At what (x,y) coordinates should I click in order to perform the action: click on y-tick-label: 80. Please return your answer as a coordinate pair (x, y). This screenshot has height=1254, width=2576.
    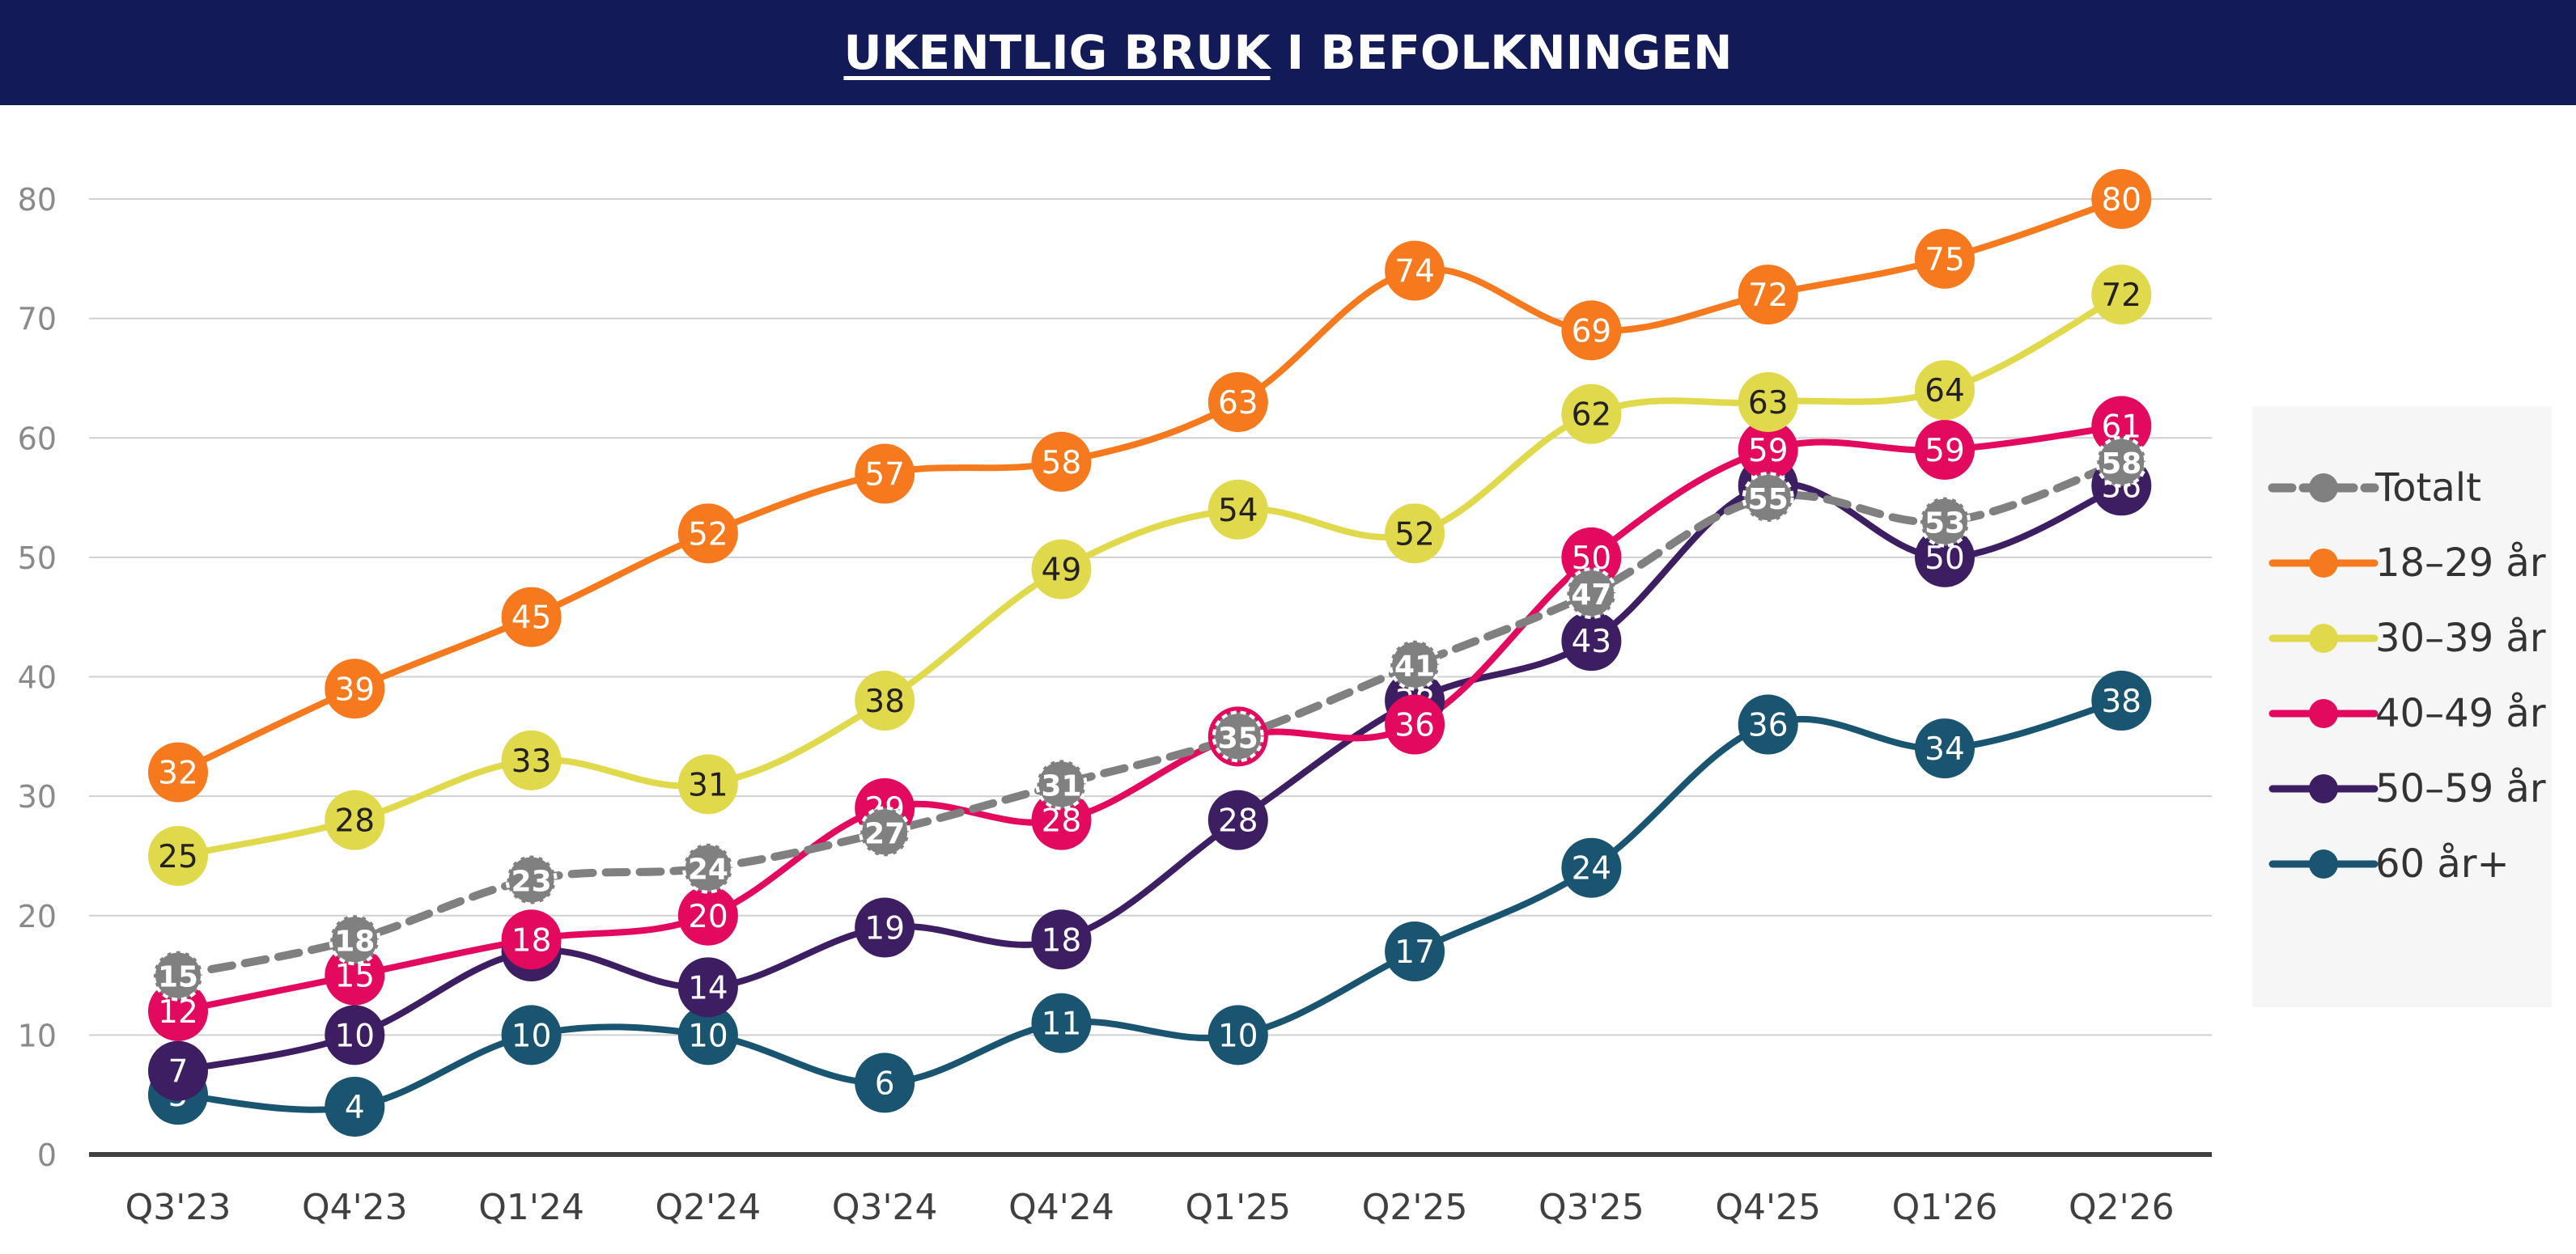
    Looking at the image, I should click on (37, 200).